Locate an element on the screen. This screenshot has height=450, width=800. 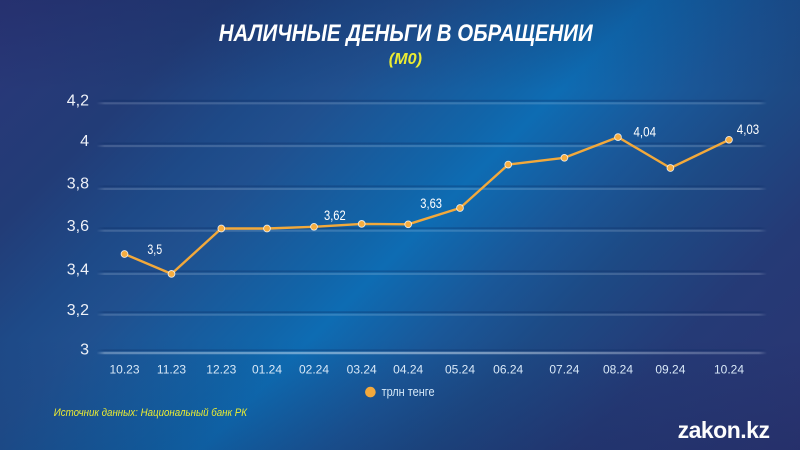
svg-text: zakon.kz is located at coordinates (724, 430).